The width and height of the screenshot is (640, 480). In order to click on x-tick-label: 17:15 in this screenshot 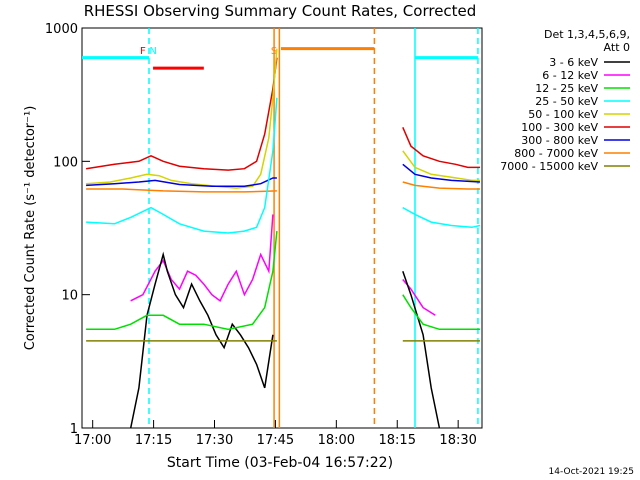, I will do `click(153, 440)`.